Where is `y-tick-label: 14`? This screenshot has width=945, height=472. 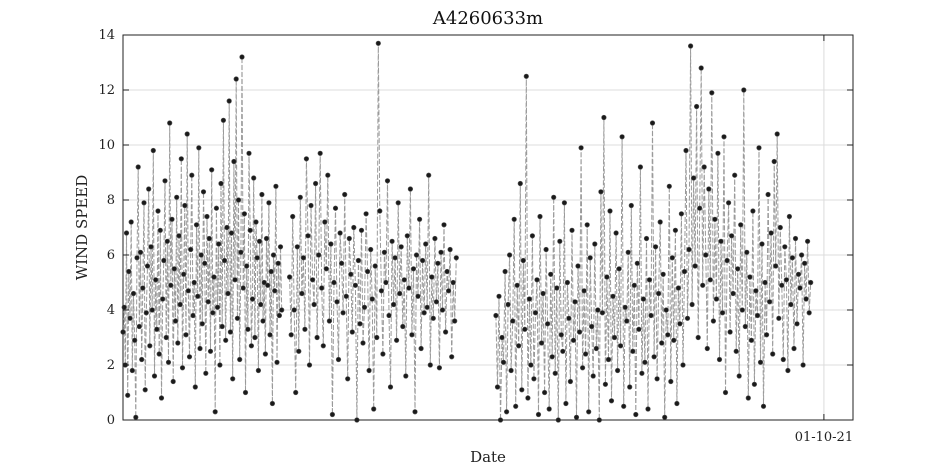 y-tick-label: 14 is located at coordinates (106, 35).